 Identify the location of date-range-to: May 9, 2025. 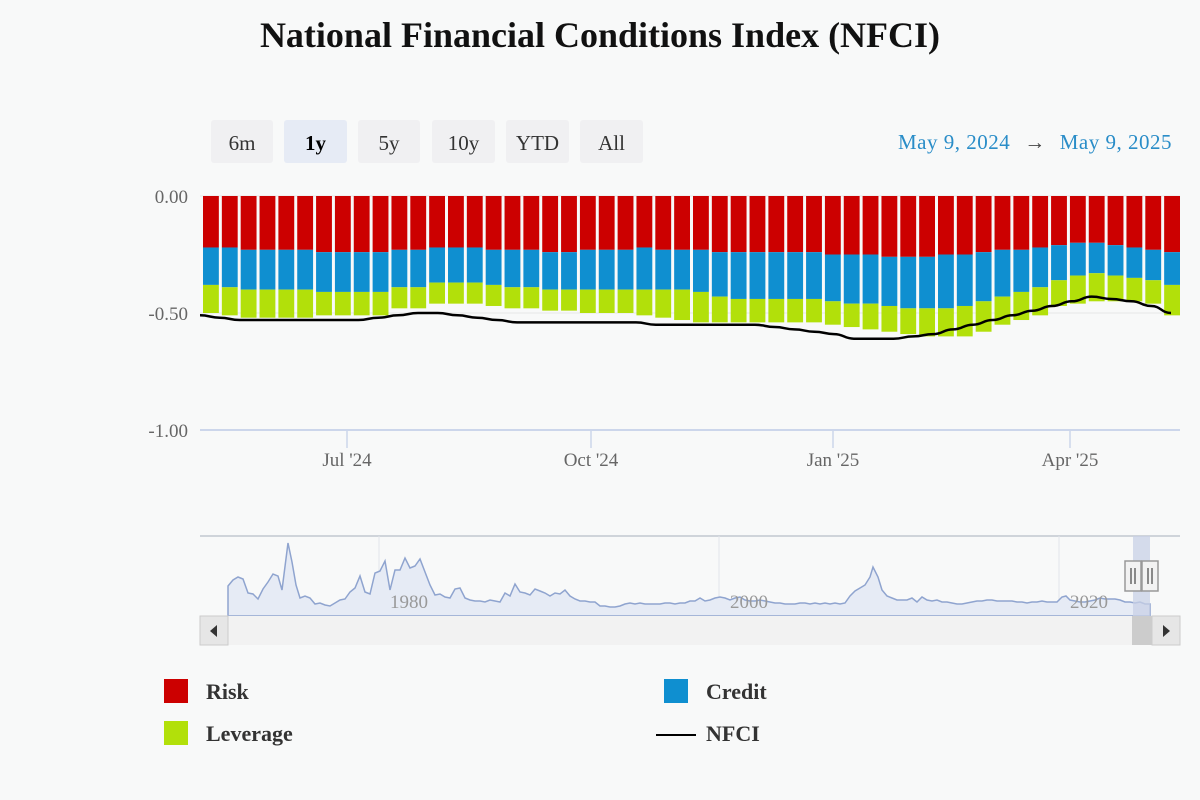
(1115, 142).